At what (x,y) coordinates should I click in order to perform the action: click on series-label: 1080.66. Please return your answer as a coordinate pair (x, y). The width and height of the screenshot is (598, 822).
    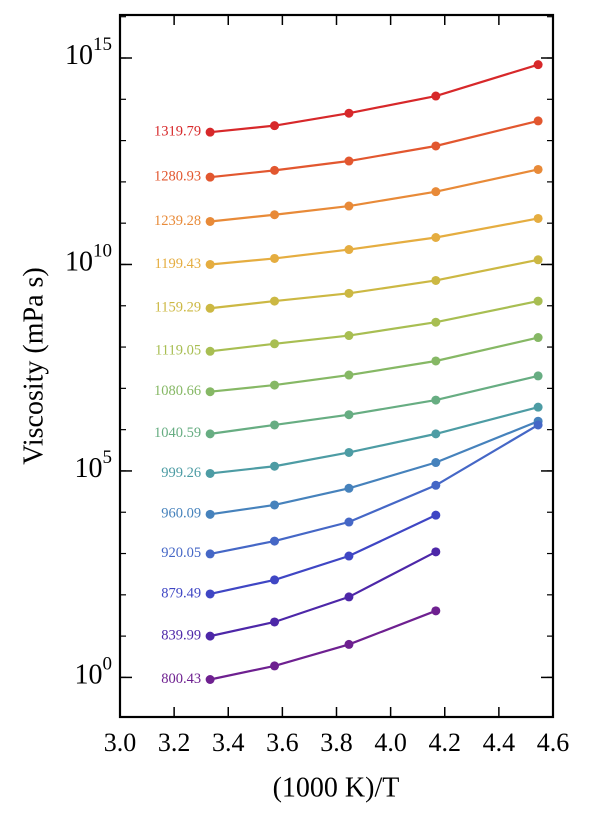
    Looking at the image, I should click on (177, 391).